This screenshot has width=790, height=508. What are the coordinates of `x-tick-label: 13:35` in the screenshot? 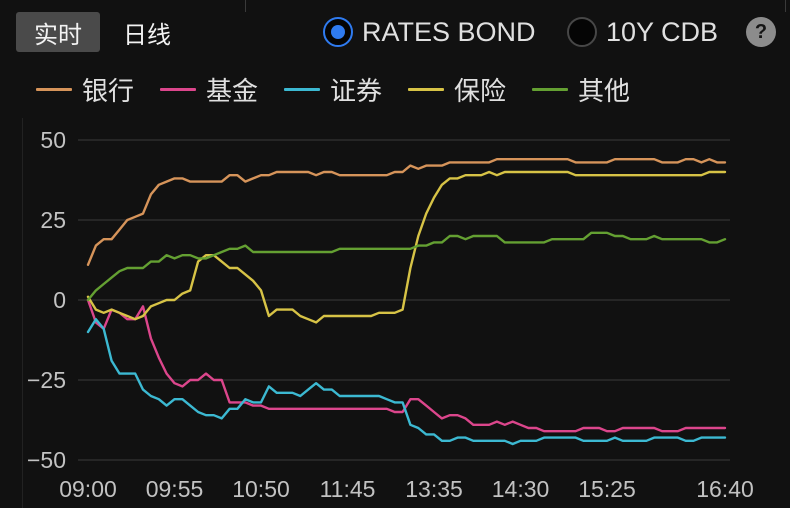 It's located at (434, 489).